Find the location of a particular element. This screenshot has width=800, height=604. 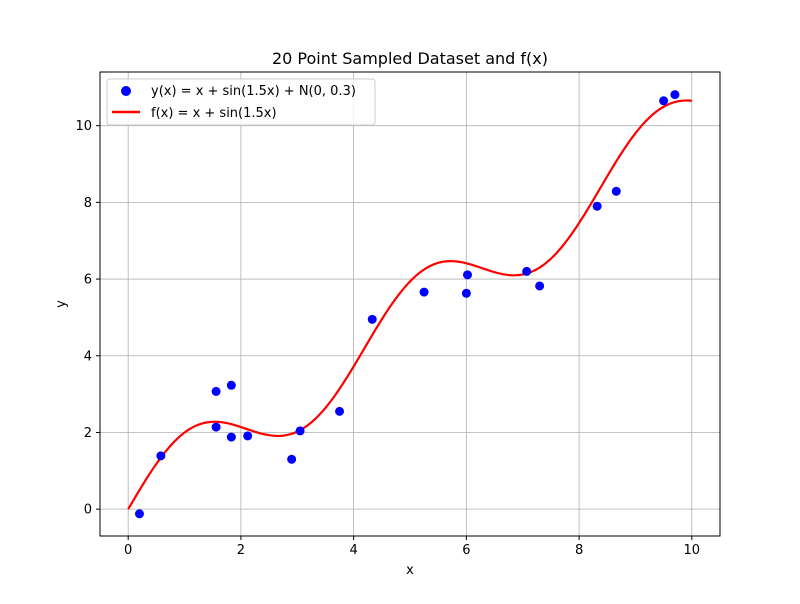

y-tick-label: 4 is located at coordinates (88, 356).